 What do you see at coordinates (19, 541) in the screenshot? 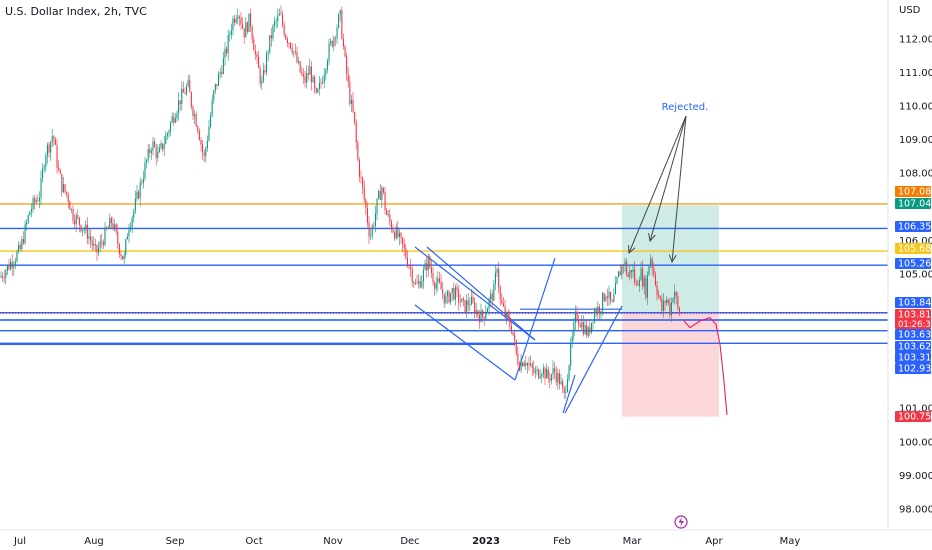
I see `x-tick-label: Jul` at bounding box center [19, 541].